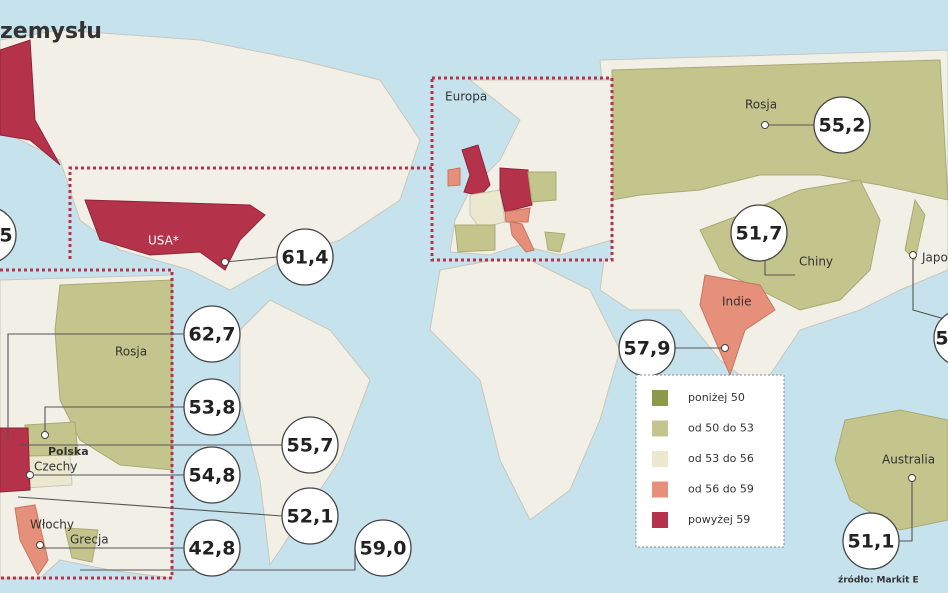 The image size is (948, 593). I want to click on usa, so click(175, 235).